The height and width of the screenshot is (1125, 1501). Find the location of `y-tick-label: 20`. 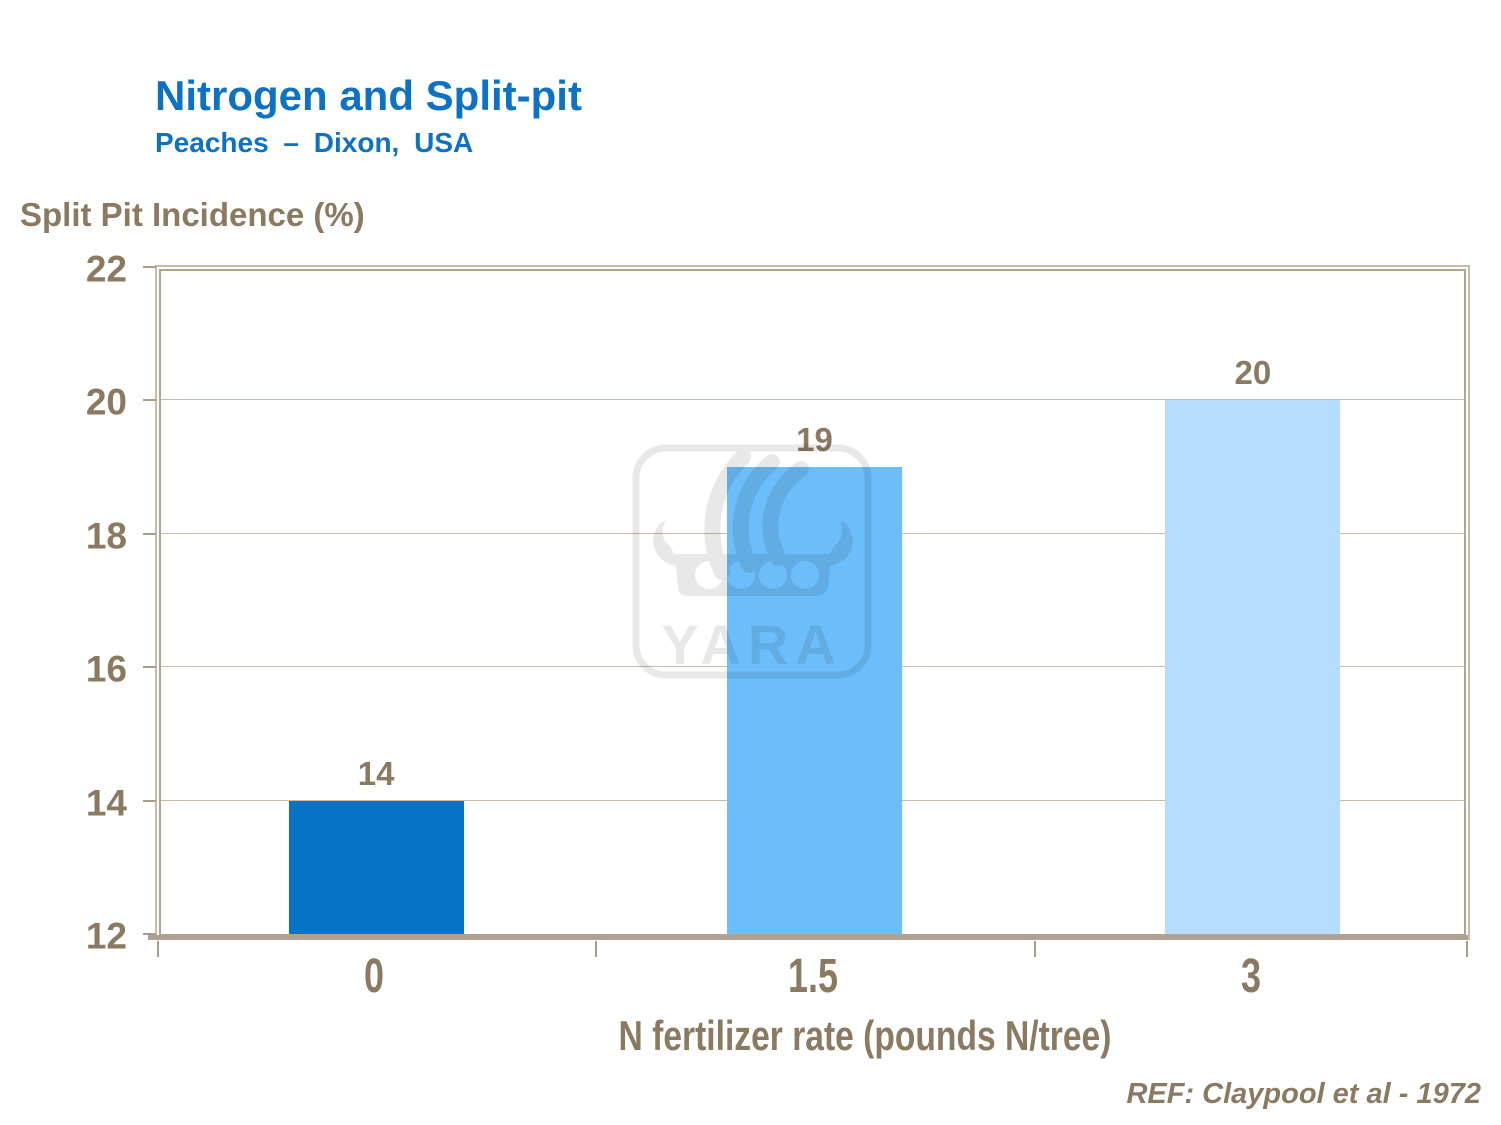

y-tick-label: 20 is located at coordinates (106, 402).